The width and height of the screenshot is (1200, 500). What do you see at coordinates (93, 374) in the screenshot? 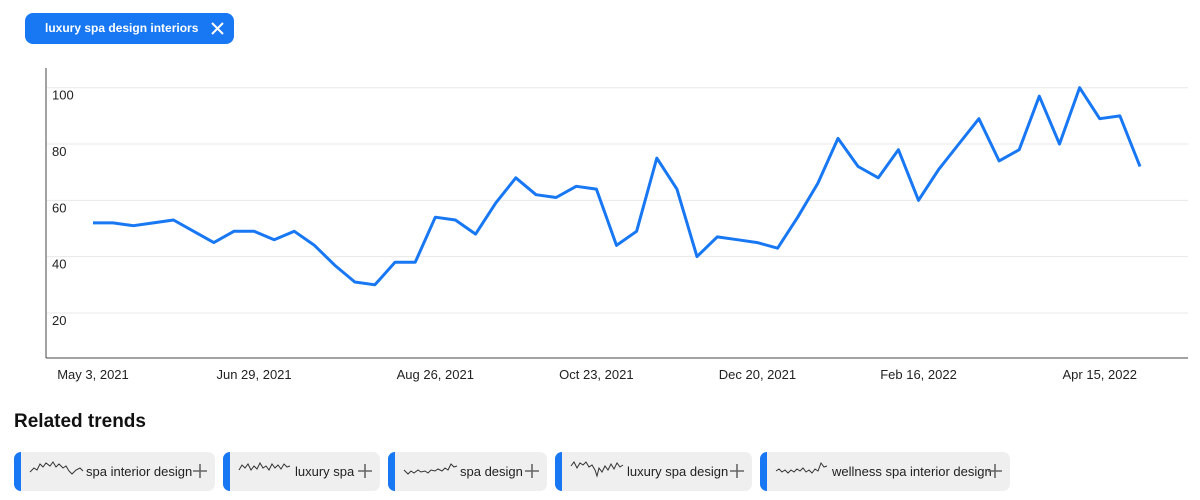
I see `x-tick-label: May 3, 2021` at bounding box center [93, 374].